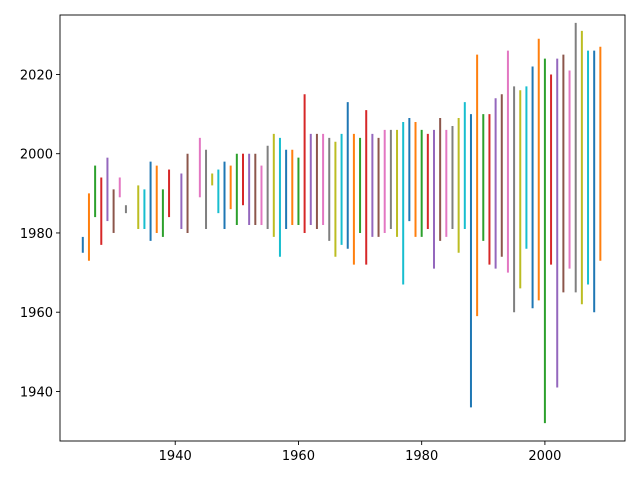  Describe the element at coordinates (36, 392) in the screenshot. I see `y-tick-label: 1940` at that location.